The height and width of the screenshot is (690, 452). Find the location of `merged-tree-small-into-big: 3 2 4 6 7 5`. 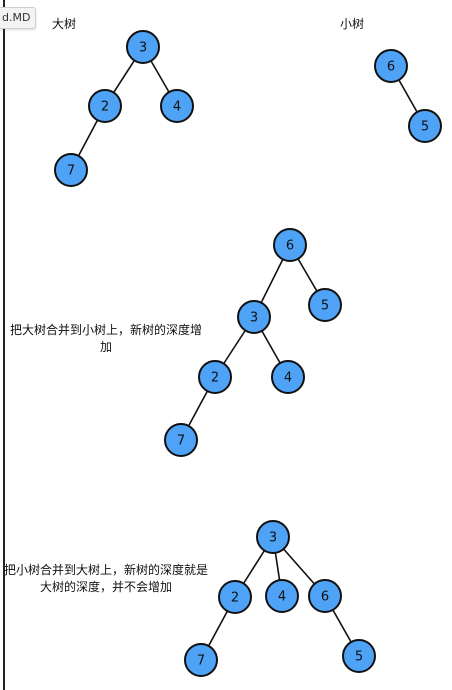

merged-tree-small-into-big: 3 2 4 6 7 5 is located at coordinates (280, 598).